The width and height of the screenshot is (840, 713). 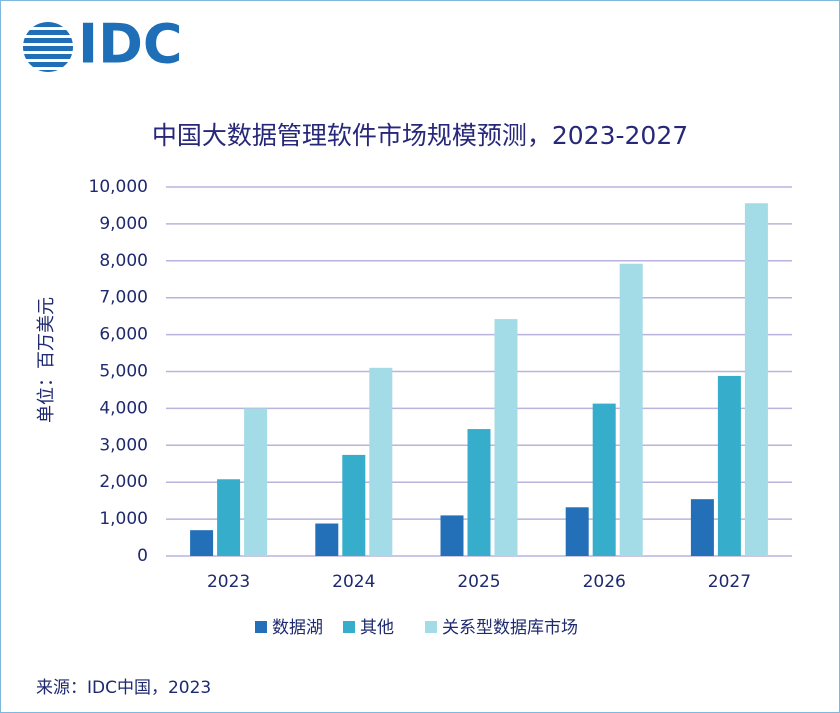 I want to click on y-tick-label: 9,000, so click(x=123, y=224).